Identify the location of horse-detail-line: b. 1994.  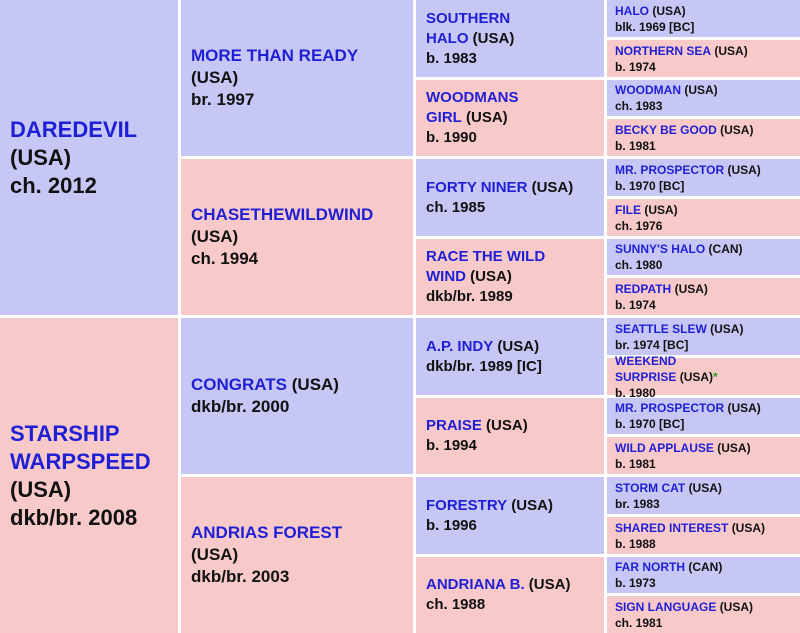
(515, 446).